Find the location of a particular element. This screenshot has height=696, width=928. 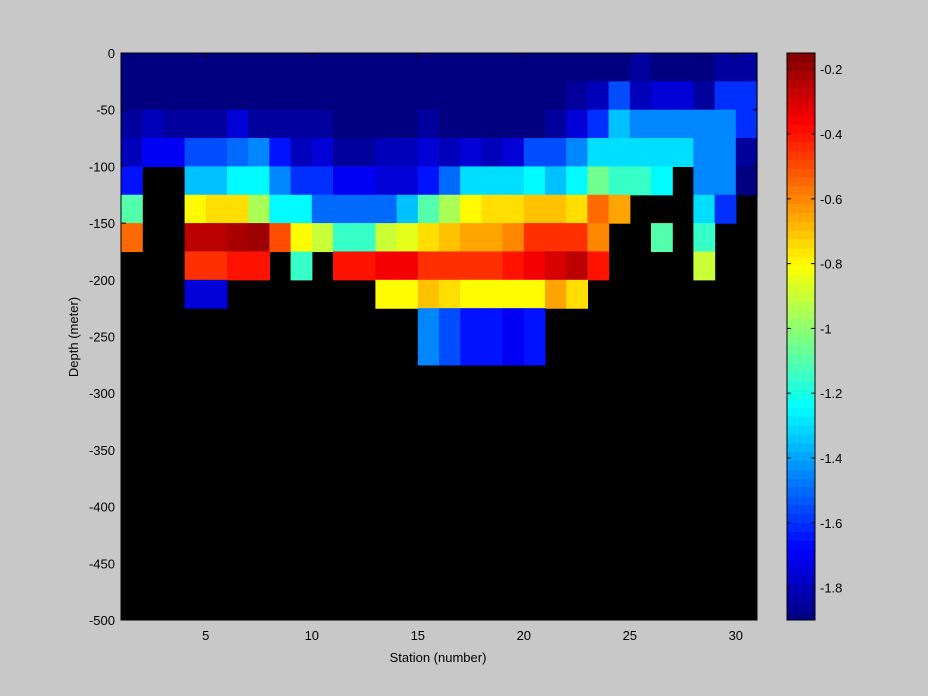

x-tick-label: 5 is located at coordinates (205, 635).